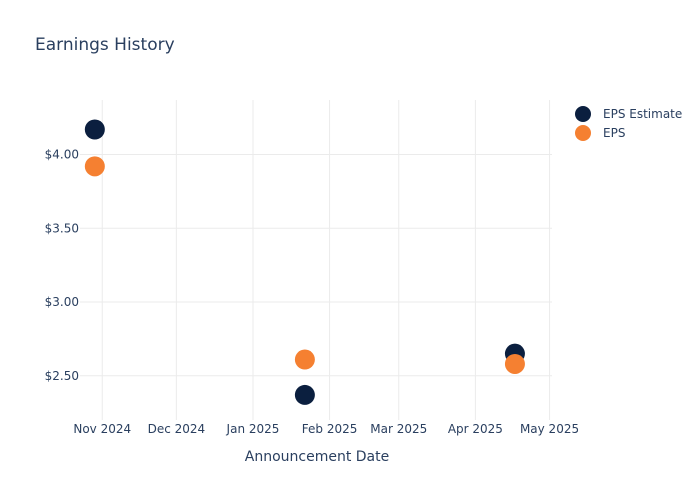  Describe the element at coordinates (62, 302) in the screenshot. I see `y-tick-label: $3.00` at that location.